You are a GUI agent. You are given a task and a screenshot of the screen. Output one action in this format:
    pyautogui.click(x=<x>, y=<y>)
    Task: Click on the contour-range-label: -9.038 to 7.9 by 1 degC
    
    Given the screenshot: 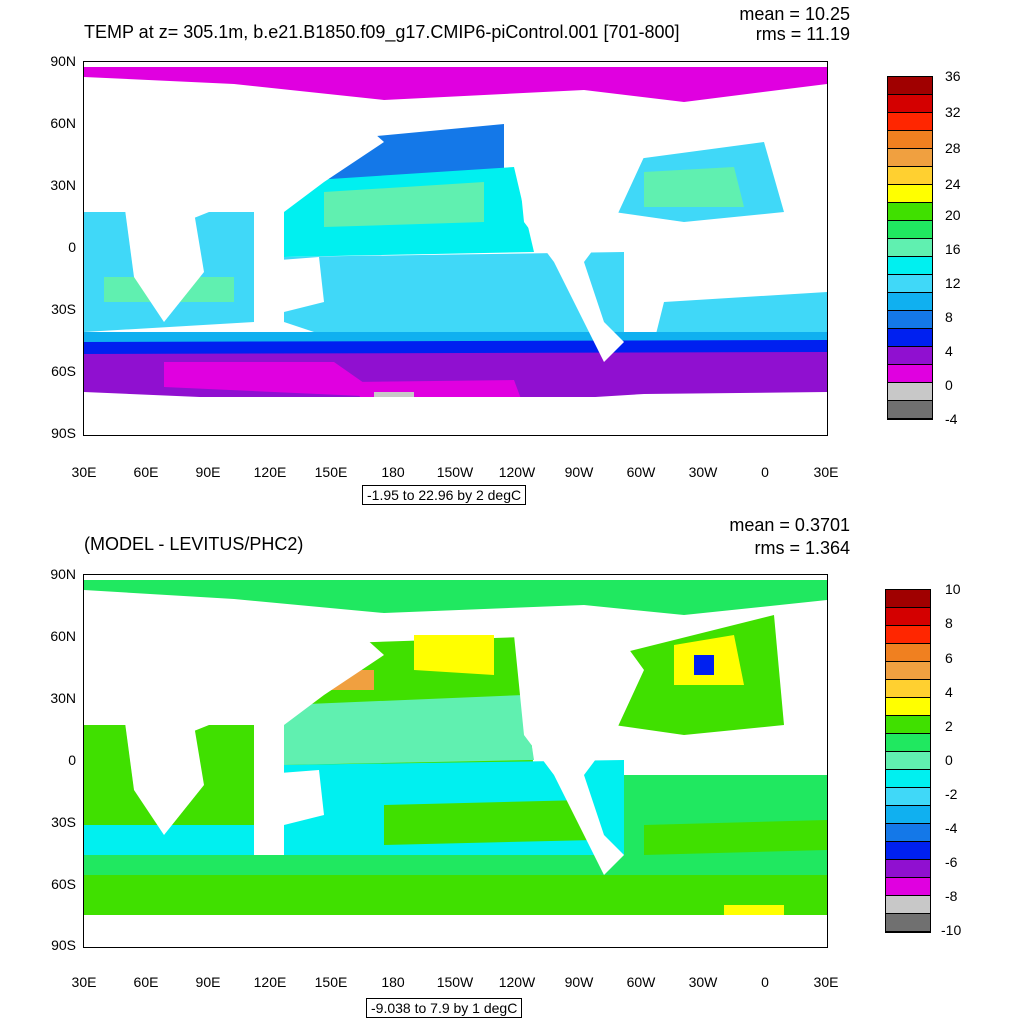 What is the action you would take?
    pyautogui.click(x=444, y=1008)
    